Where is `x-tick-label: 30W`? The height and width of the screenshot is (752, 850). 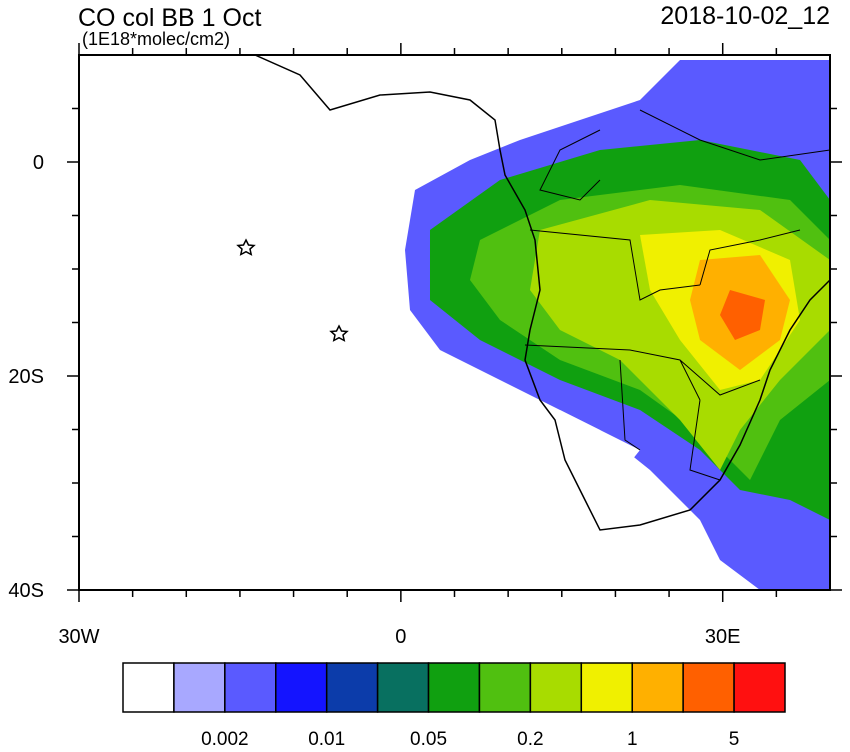
x-tick-label: 30W is located at coordinates (78, 637).